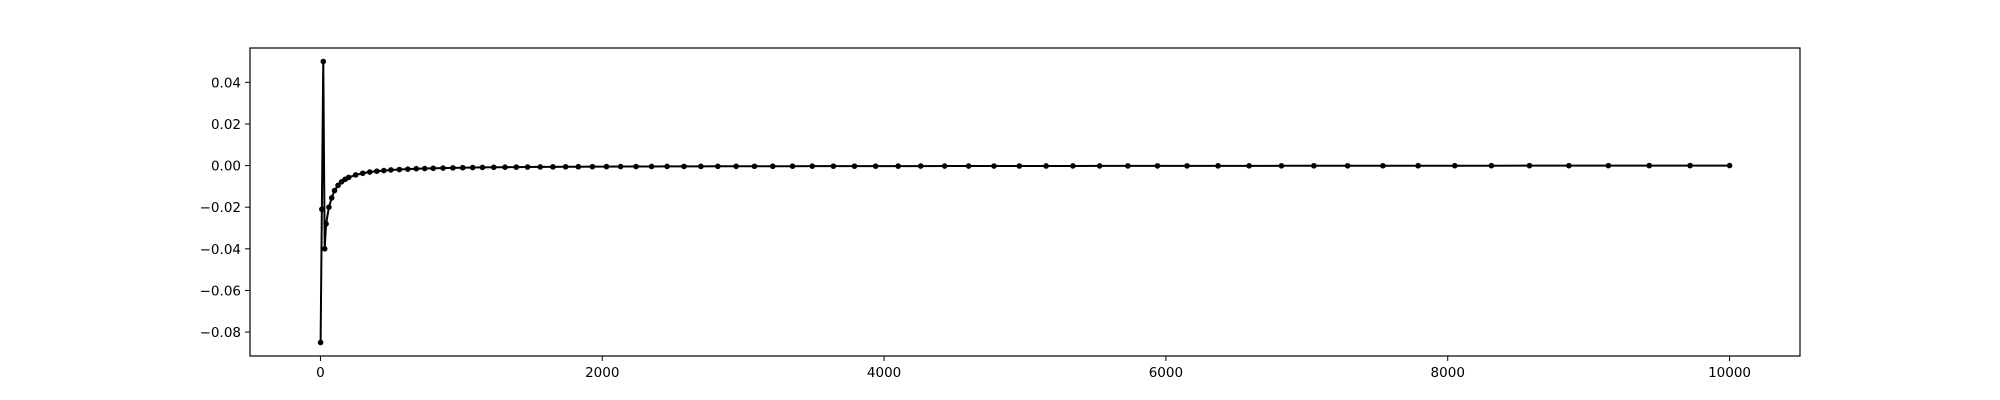 This screenshot has height=400, width=2000. I want to click on x-tick-label: 4000, so click(884, 373).